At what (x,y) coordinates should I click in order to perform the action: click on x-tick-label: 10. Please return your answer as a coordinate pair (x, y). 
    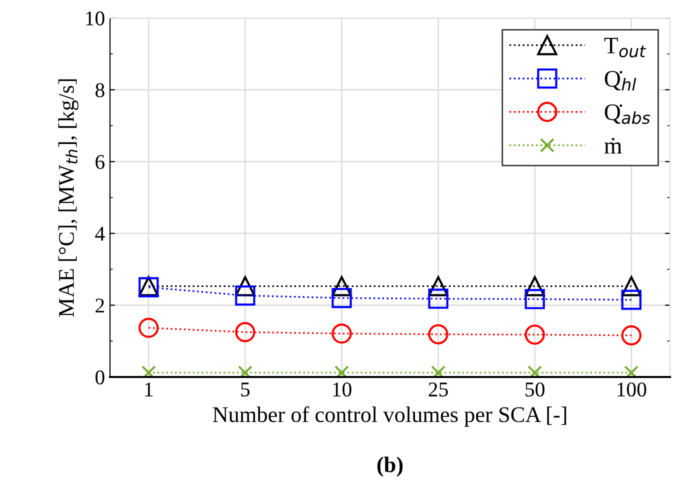
    Looking at the image, I should click on (342, 389).